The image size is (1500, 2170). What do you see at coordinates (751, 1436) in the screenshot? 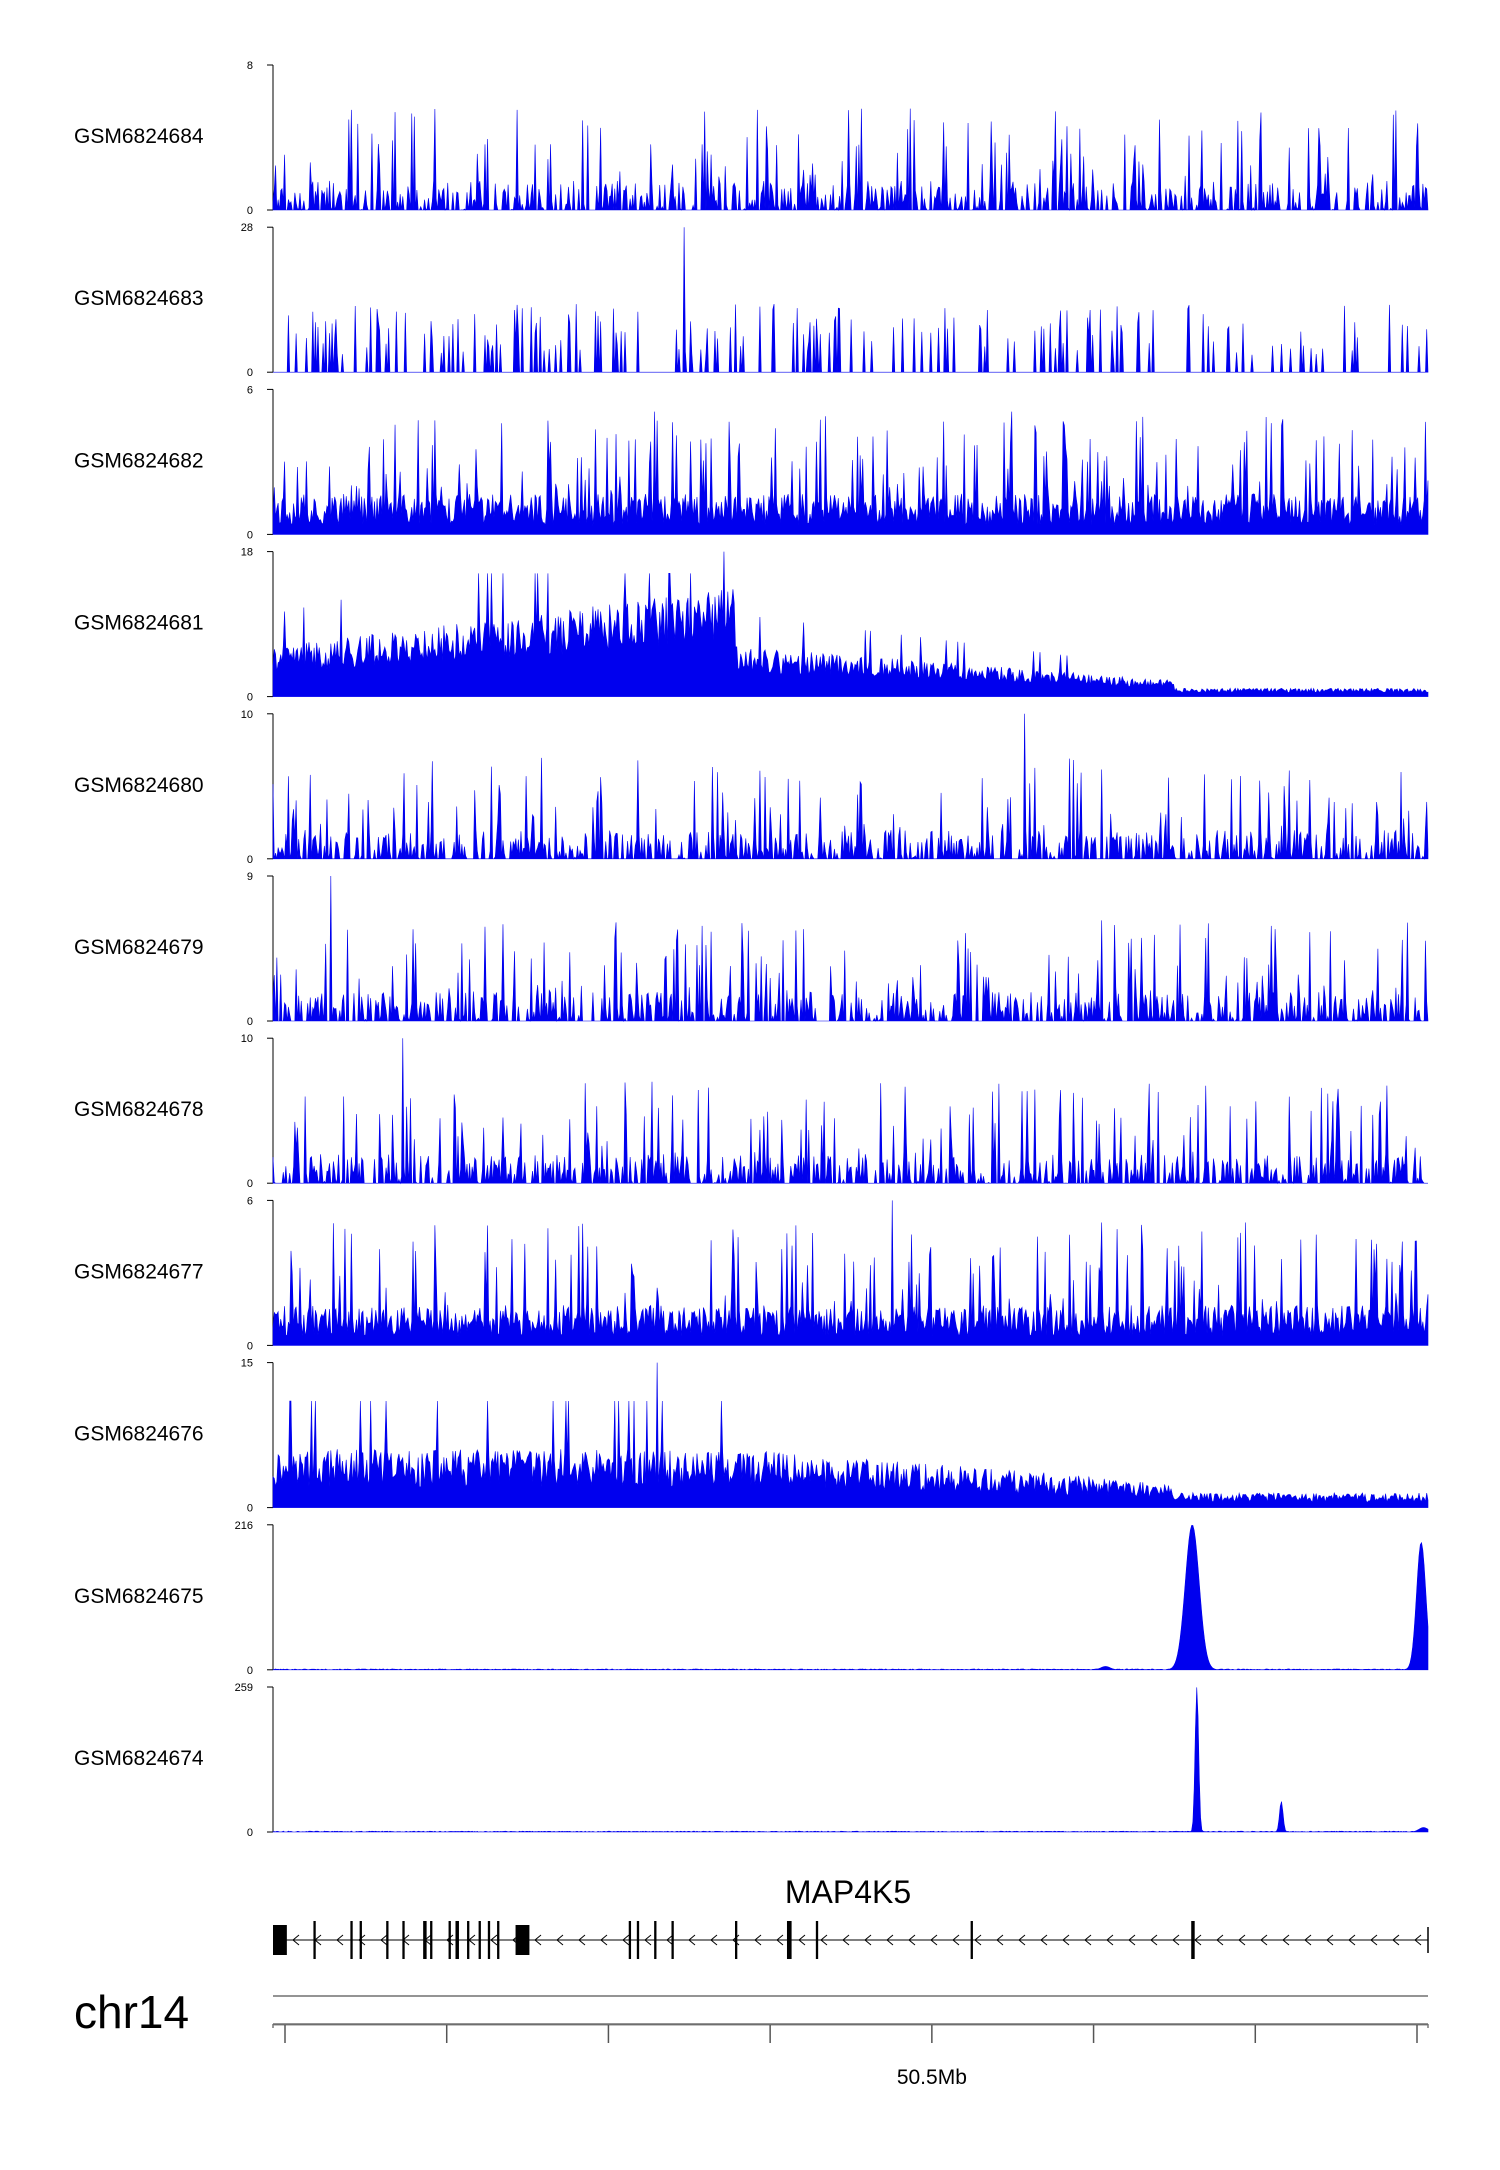
I see `signal-track: GSM6824676 15 0` at bounding box center [751, 1436].